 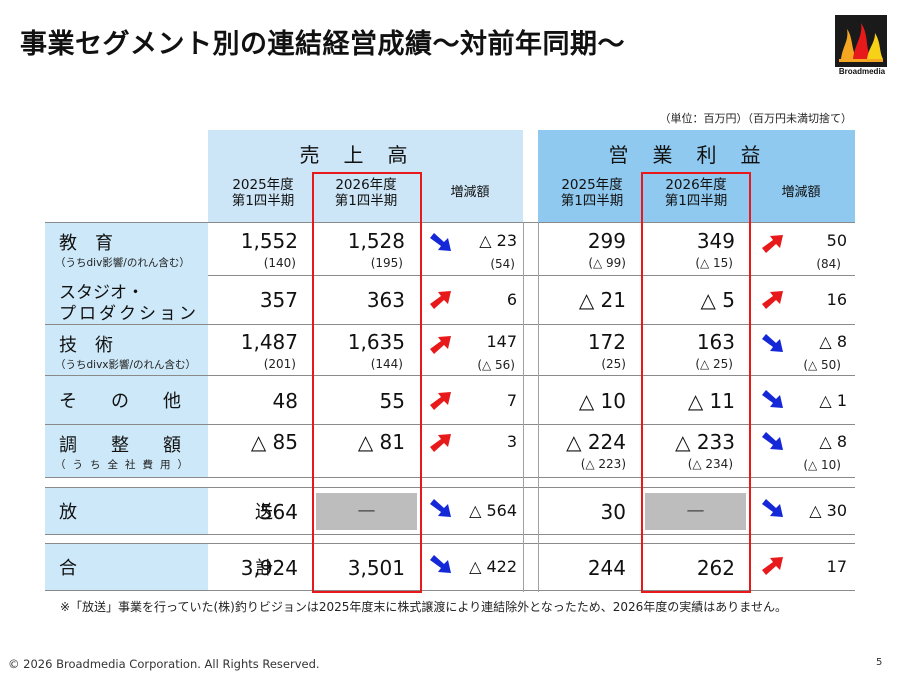 What do you see at coordinates (381, 442) in the screenshot?
I see `sales-curr-value: △ 81` at bounding box center [381, 442].